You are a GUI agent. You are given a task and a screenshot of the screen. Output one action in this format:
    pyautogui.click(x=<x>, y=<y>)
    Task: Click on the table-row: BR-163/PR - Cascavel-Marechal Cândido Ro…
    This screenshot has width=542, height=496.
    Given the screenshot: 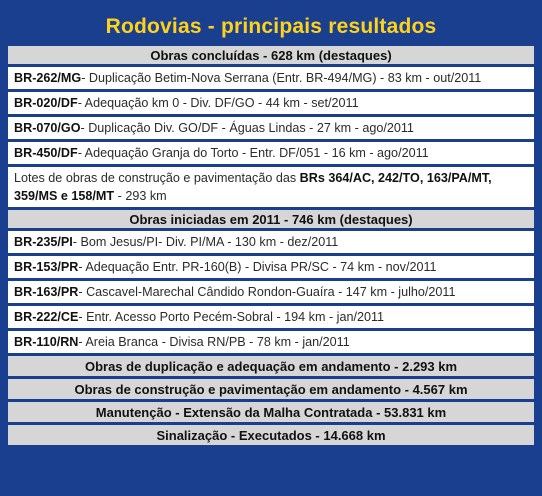 What is the action you would take?
    pyautogui.click(x=271, y=292)
    